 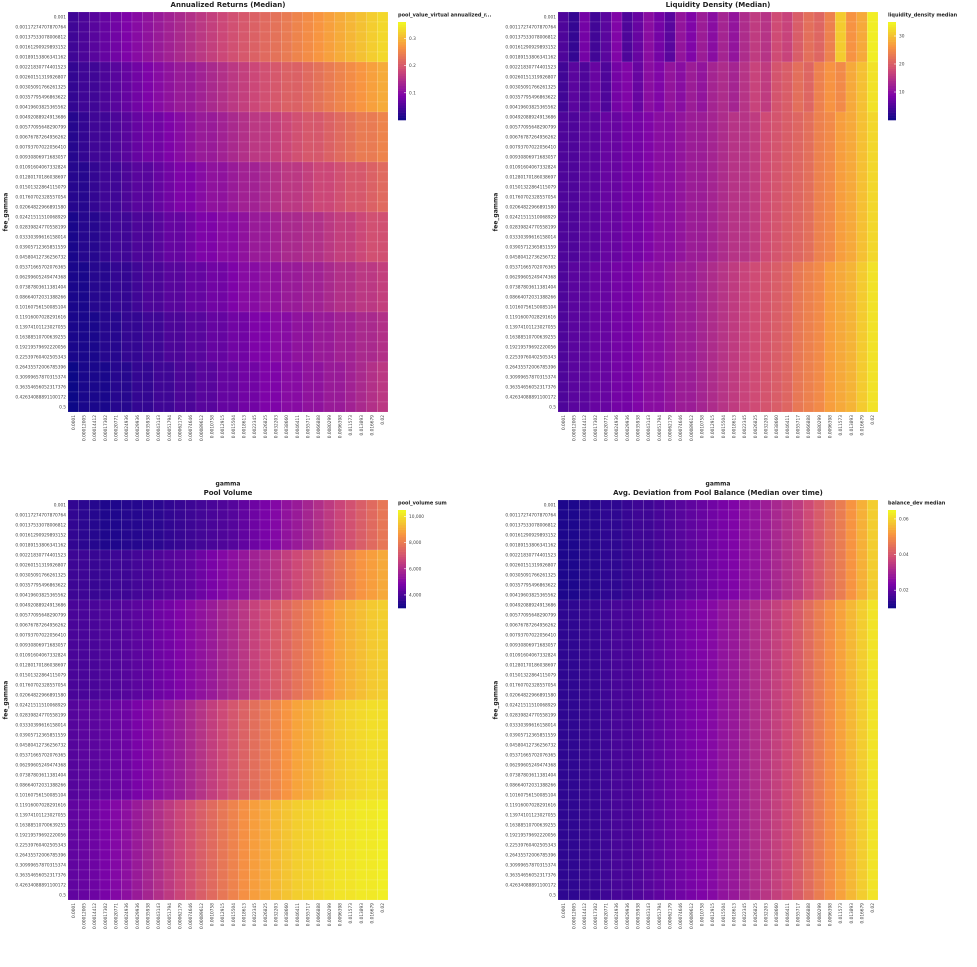 I want to click on x-tick-label: 0.0055717, so click(x=309, y=427).